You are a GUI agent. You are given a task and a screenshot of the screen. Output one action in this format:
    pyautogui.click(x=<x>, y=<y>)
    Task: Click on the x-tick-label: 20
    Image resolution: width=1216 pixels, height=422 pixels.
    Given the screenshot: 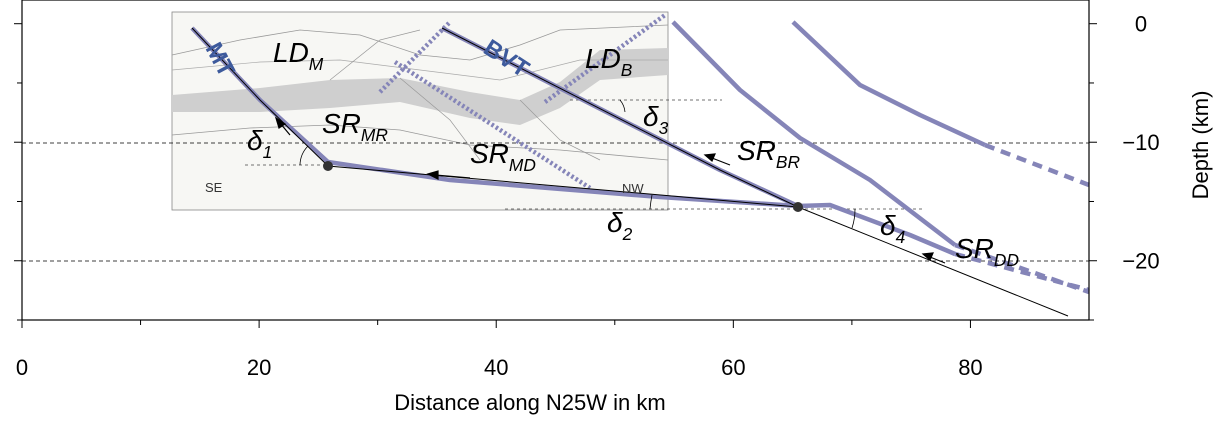 What is the action you would take?
    pyautogui.click(x=259, y=367)
    